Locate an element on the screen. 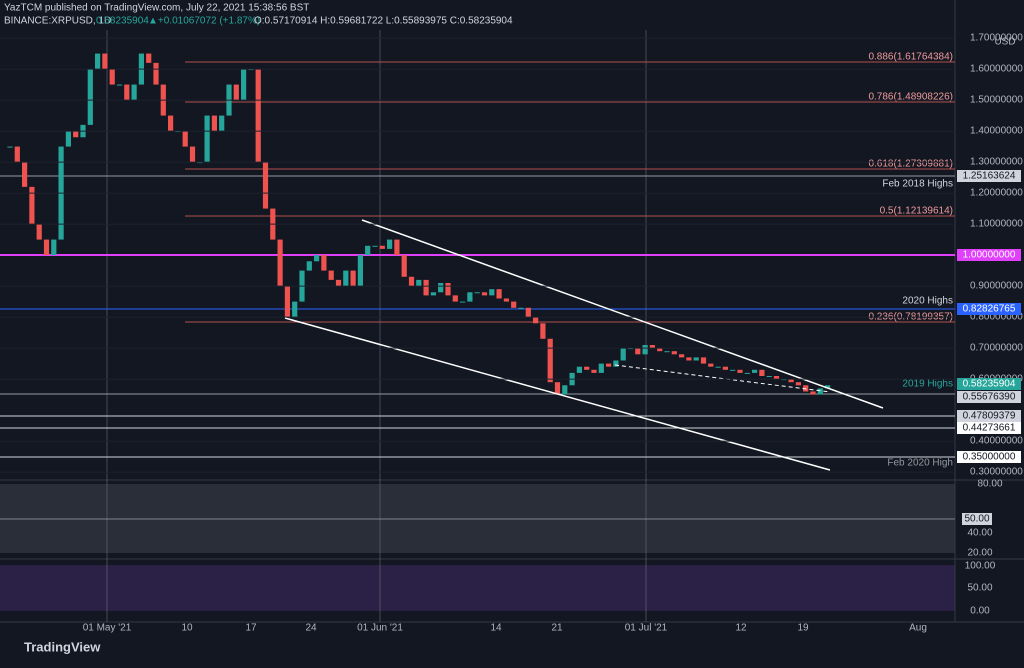  price-tag: 0.82826765 is located at coordinates (989, 309).